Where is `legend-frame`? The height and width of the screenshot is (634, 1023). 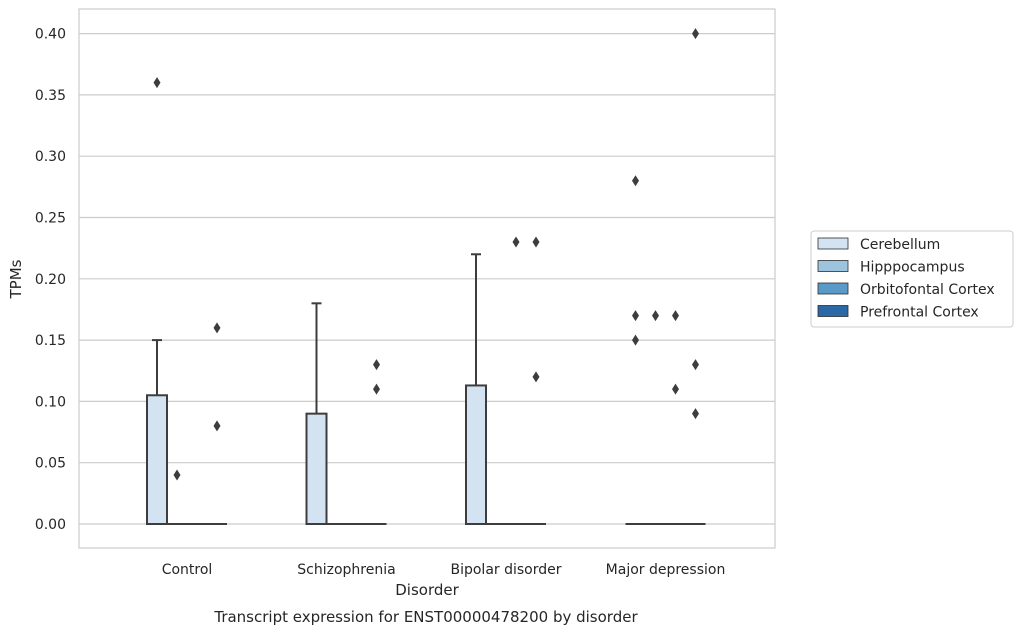
legend-frame is located at coordinates (912, 279).